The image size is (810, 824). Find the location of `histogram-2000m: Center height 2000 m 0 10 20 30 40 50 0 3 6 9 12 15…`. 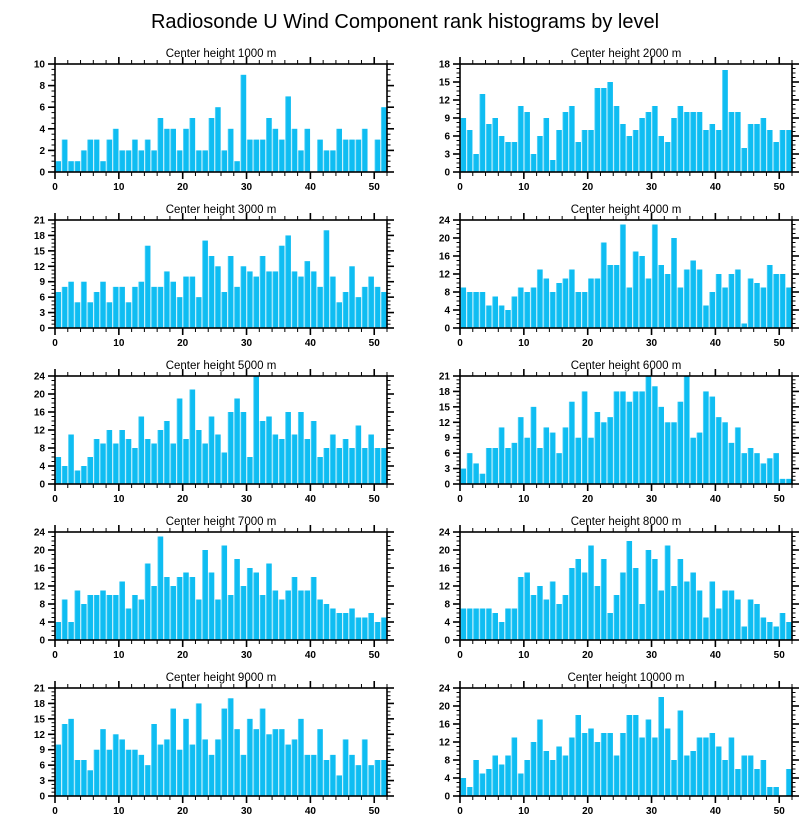

histogram-2000m: Center height 2000 m 0 10 20 30 40 50 0 3 6 9 12 15… is located at coordinates (619, 121).